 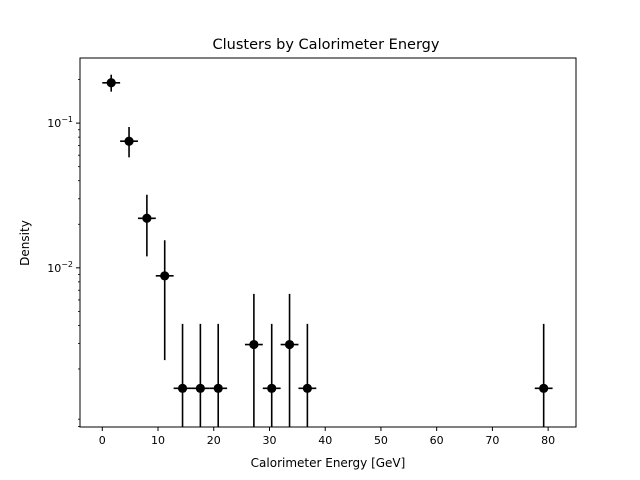 I want to click on x-tick-label: 20, so click(x=214, y=440).